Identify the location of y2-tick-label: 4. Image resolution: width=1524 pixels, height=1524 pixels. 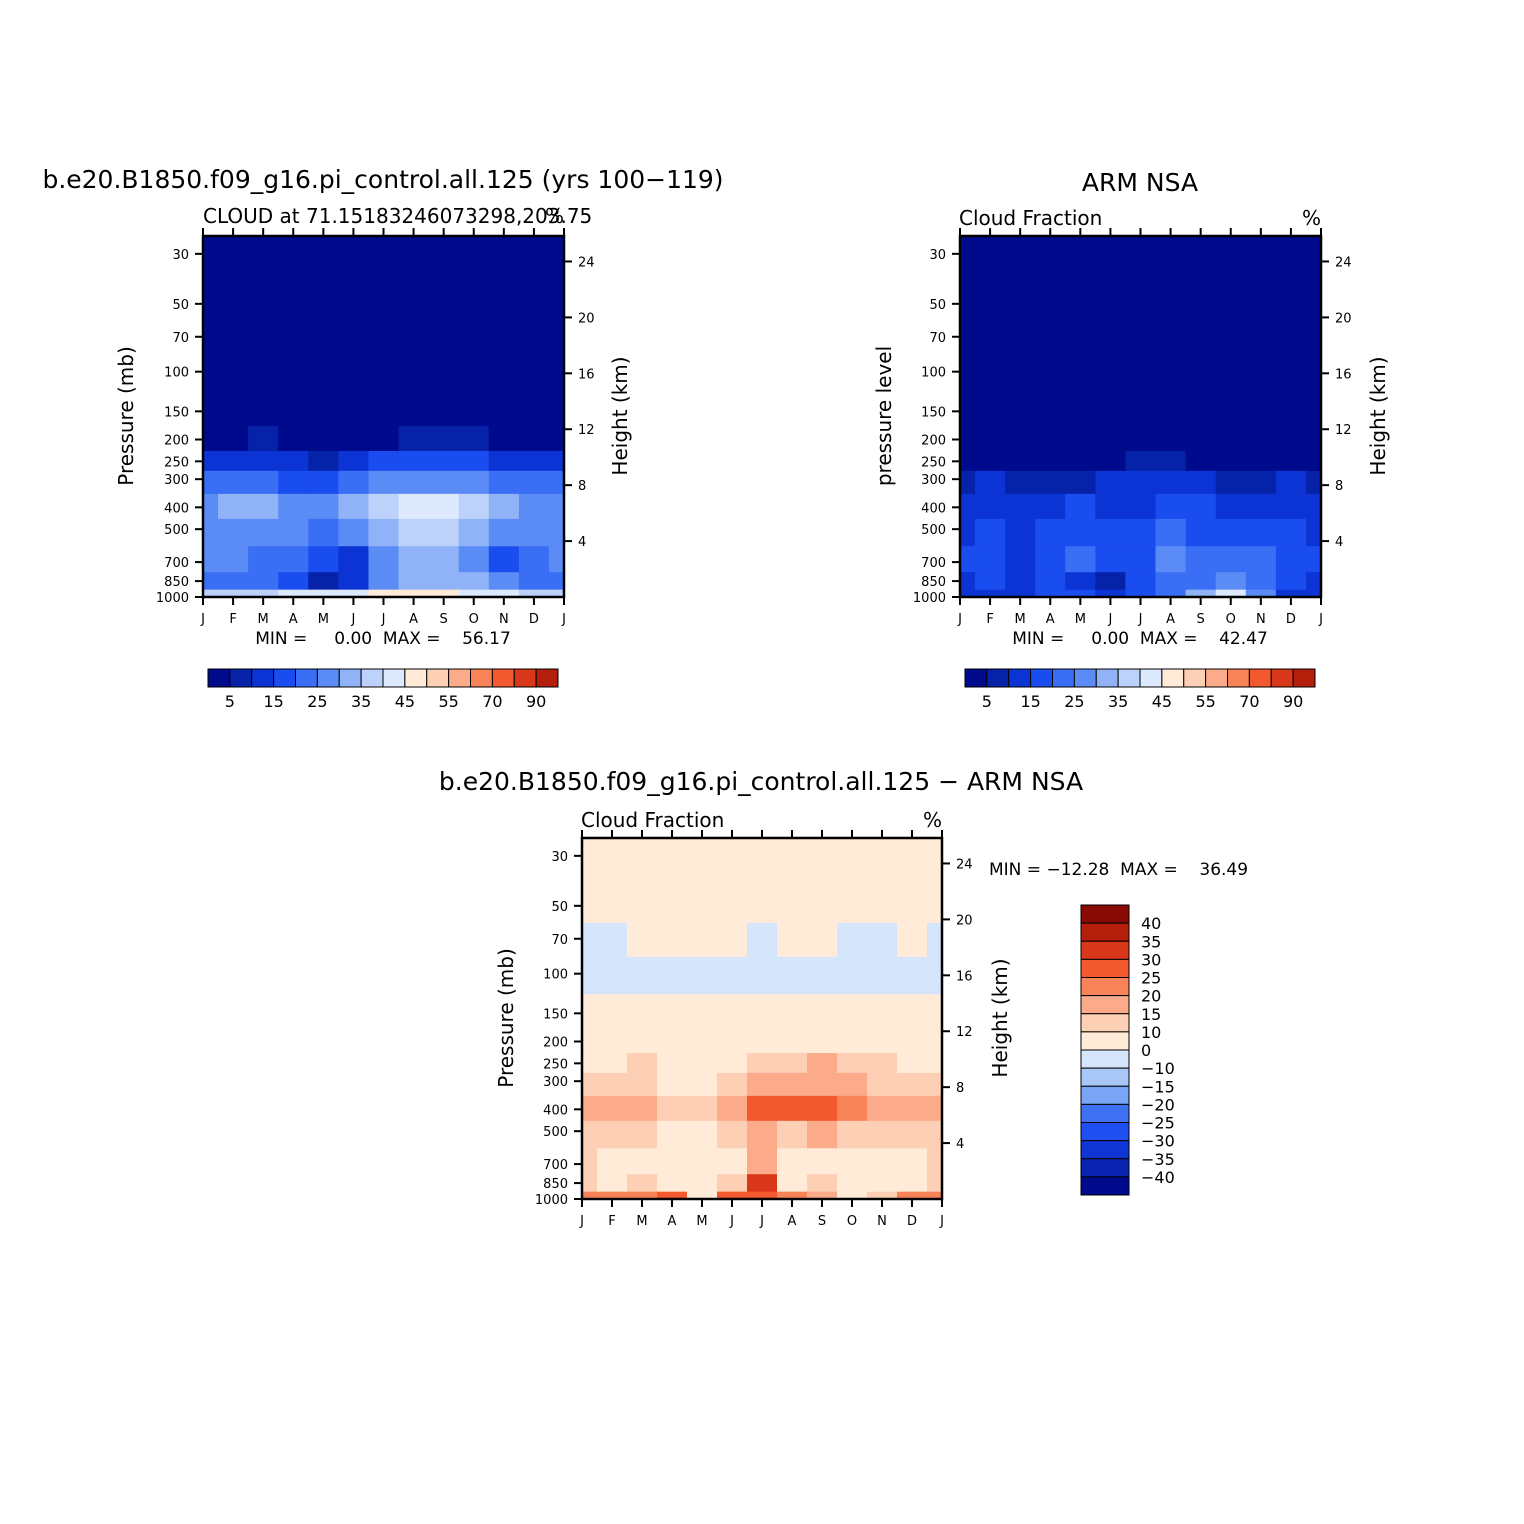
(582, 542).